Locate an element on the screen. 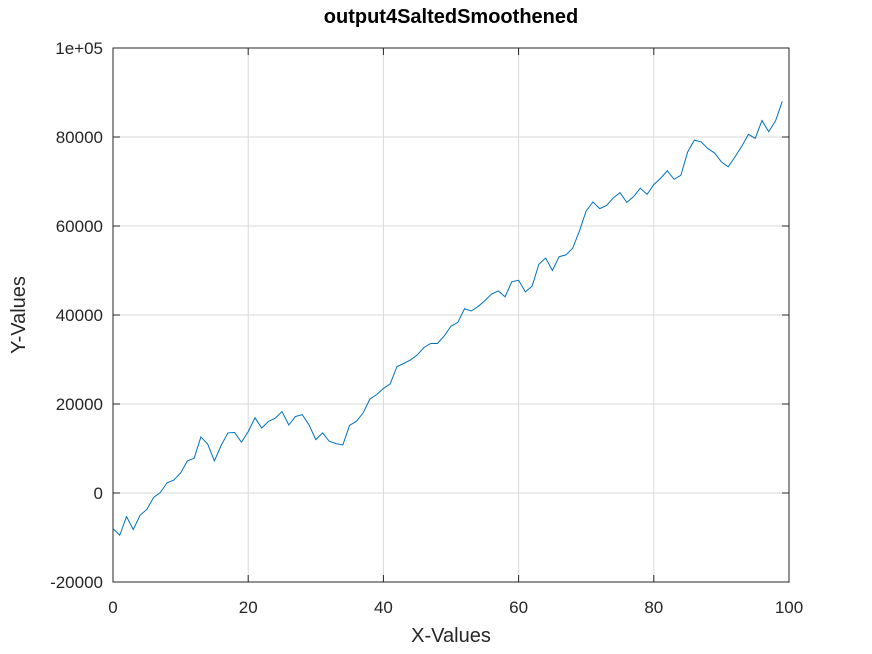 The image size is (872, 654). y-tick-label: 60000 is located at coordinates (79, 226).